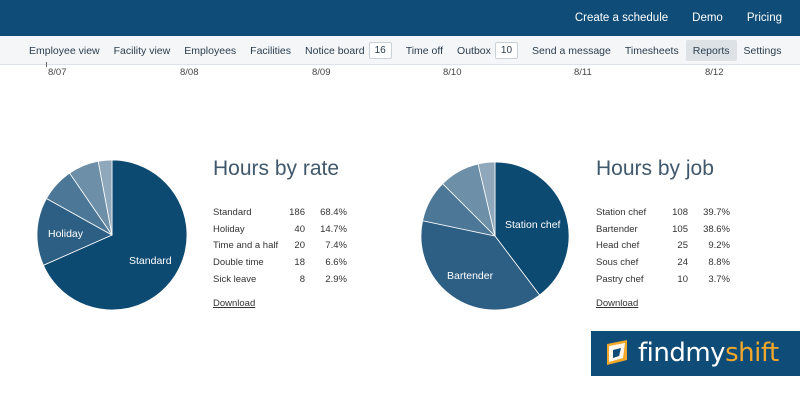  What do you see at coordinates (336, 246) in the screenshot?
I see `legend-percent: 7.4%` at bounding box center [336, 246].